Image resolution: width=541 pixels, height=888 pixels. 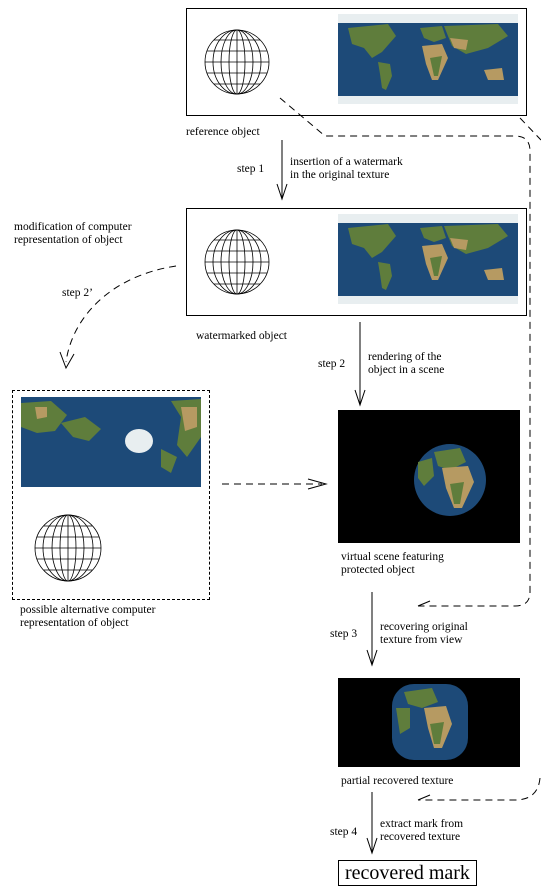 What do you see at coordinates (378, 570) in the screenshot?
I see `virtual-scene-label-line2: protected object` at bounding box center [378, 570].